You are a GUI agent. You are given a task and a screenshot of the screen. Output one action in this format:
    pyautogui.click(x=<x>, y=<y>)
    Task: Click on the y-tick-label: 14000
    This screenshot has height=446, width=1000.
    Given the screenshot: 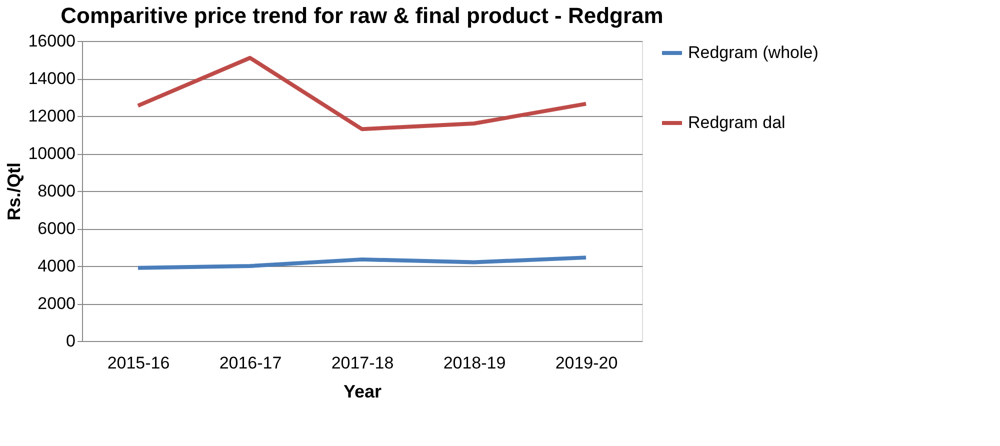 What is the action you would take?
    pyautogui.click(x=52, y=78)
    